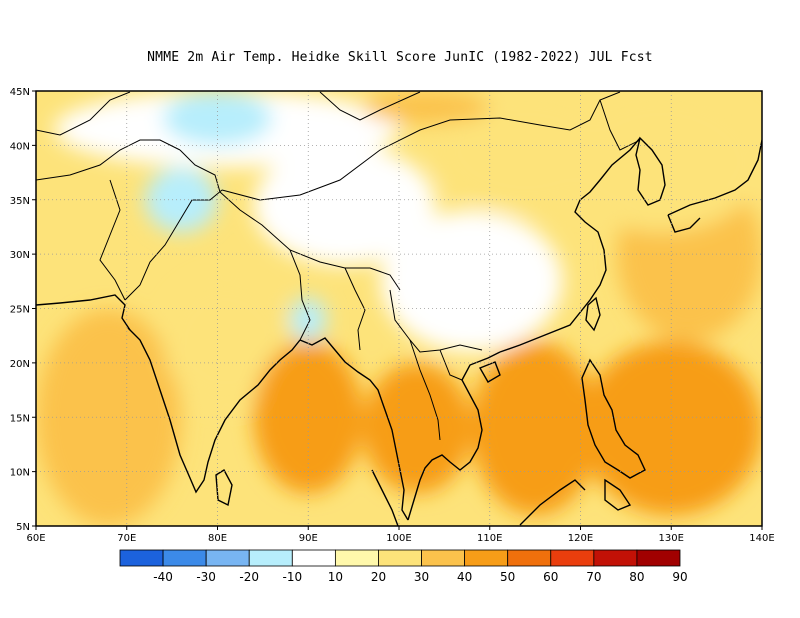 Image resolution: width=800 pixels, height=618 pixels. I want to click on colorbar-label: 60, so click(550, 577).